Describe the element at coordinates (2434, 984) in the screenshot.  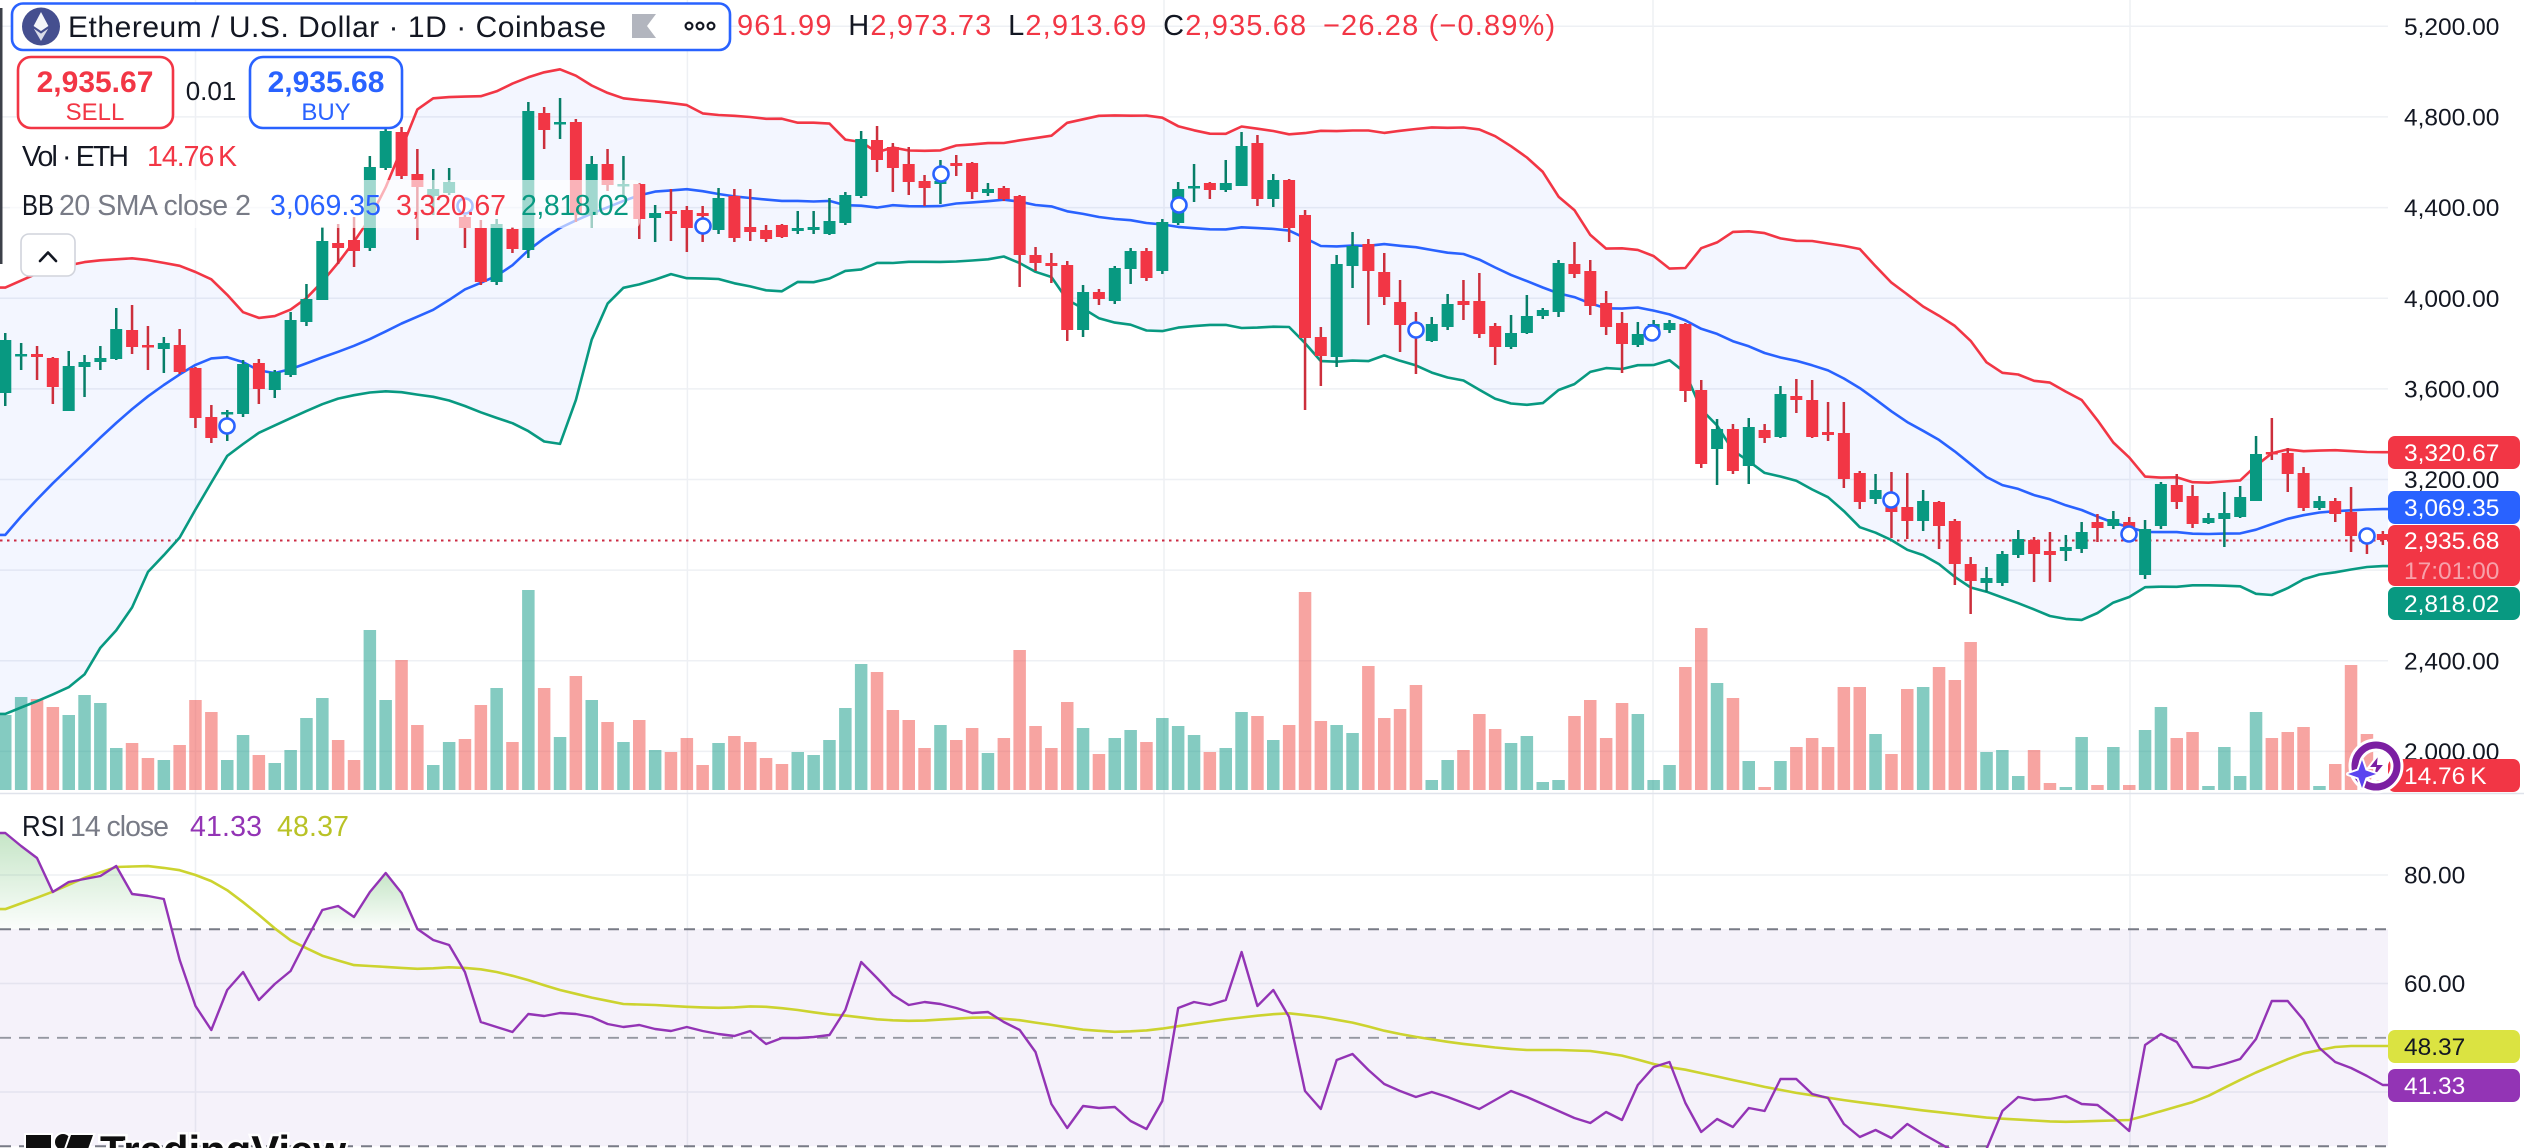
I see `svg-text: 60.00` at that location.